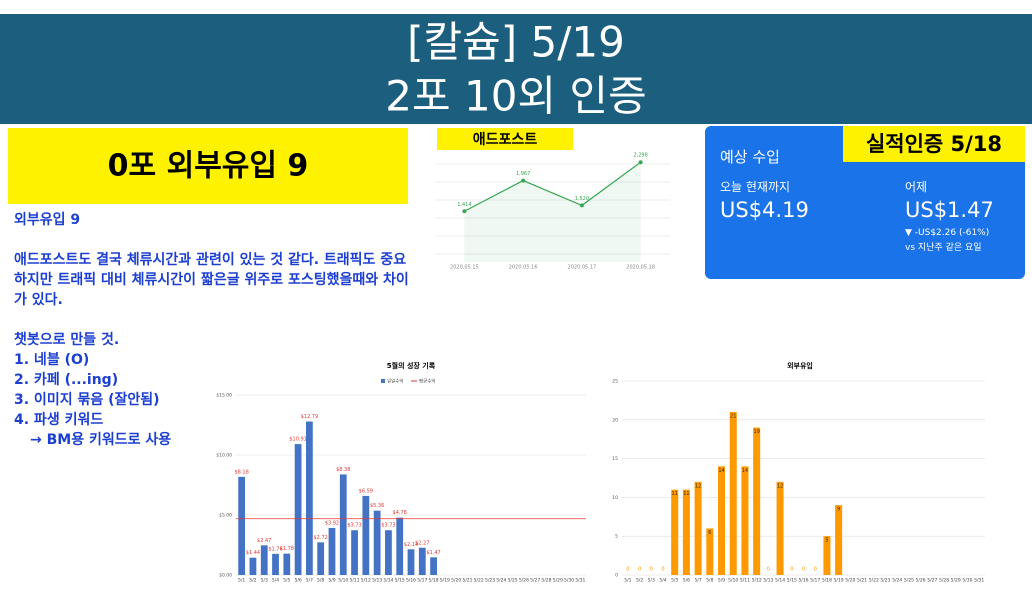  Describe the element at coordinates (523, 174) in the screenshot. I see `value-label: 1,967` at that location.